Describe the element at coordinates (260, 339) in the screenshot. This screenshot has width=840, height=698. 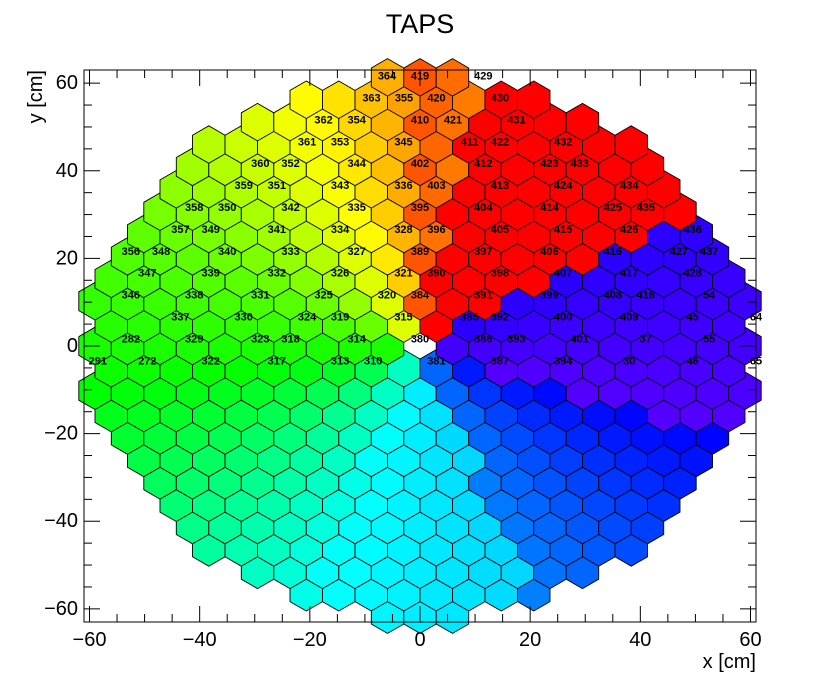
I see `cell-id-label: 323` at that location.